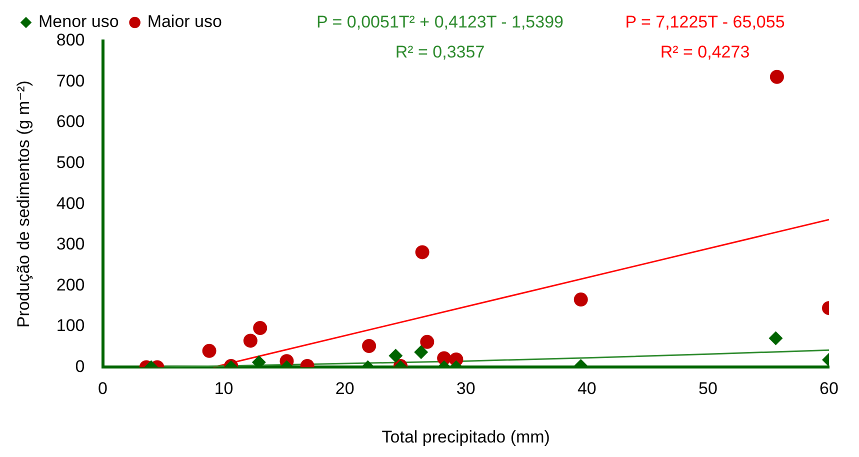 This screenshot has width=859, height=457. Describe the element at coordinates (70, 244) in the screenshot. I see `y-tick-label: 300` at that location.